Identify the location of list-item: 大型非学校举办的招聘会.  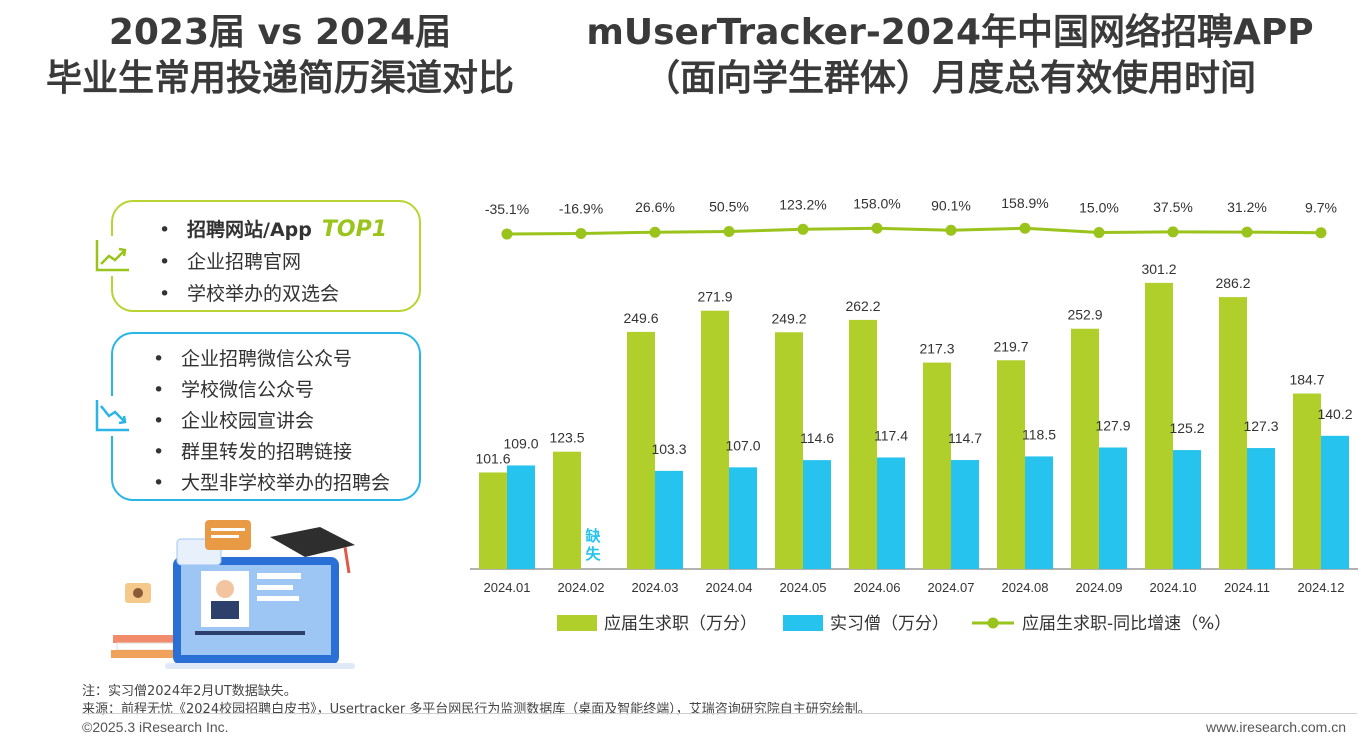
(271, 483).